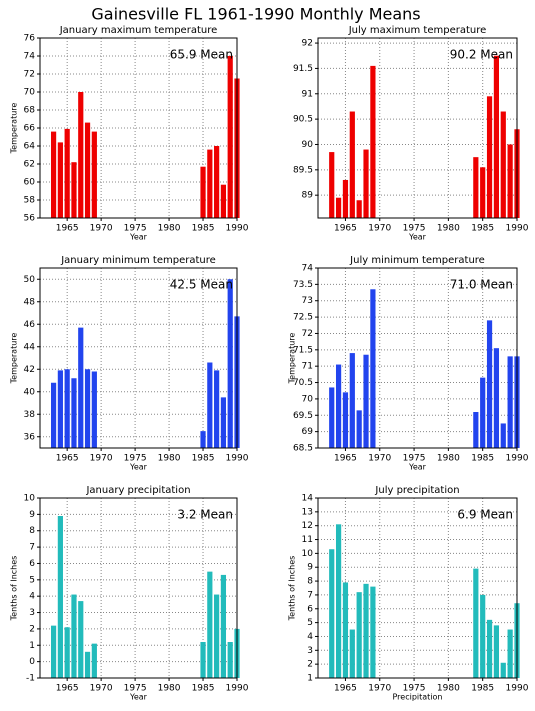 The width and height of the screenshot is (535, 711). What do you see at coordinates (303, 69) in the screenshot?
I see `y-tick-label: 91.5` at bounding box center [303, 69].